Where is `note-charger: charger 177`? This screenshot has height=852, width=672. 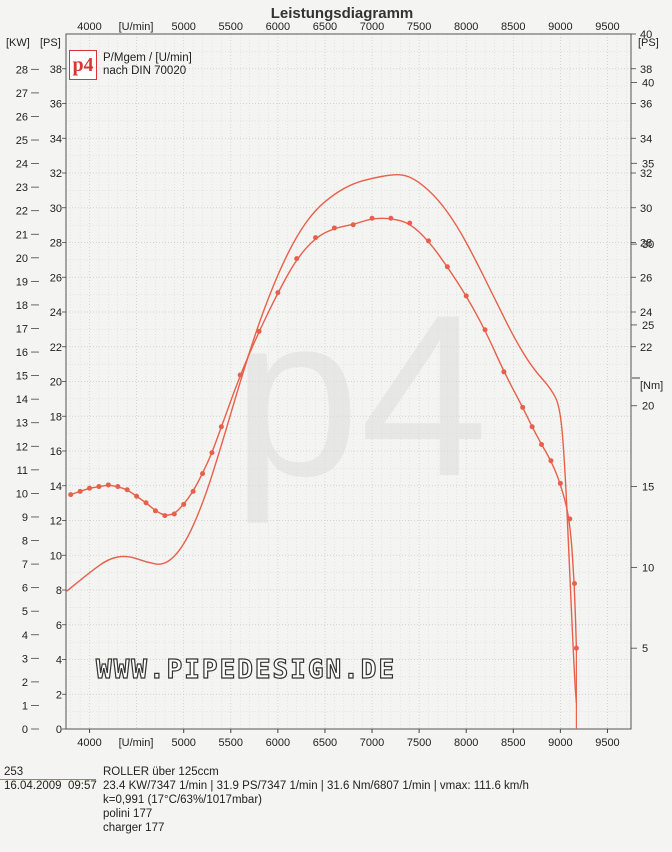 note-charger: charger 177 is located at coordinates (134, 828).